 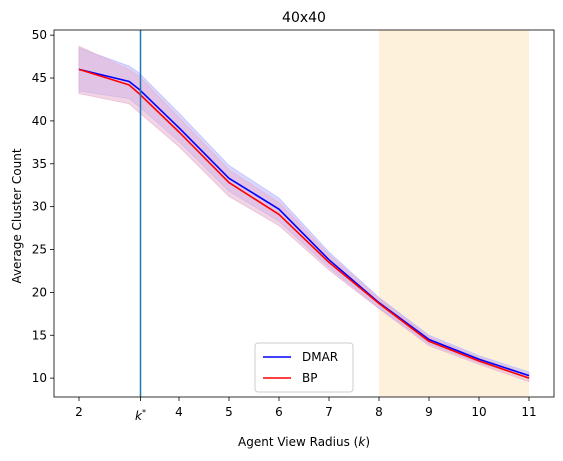 What do you see at coordinates (362, 442) in the screenshot?
I see `x-axis-label-var: k` at bounding box center [362, 442].